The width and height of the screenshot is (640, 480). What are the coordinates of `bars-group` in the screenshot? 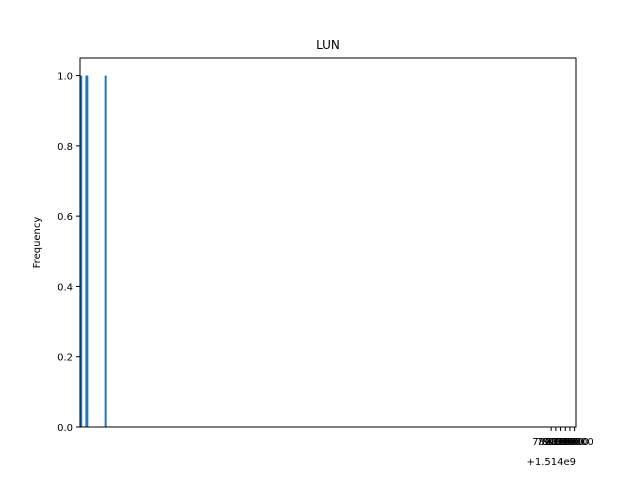 It's located at (93, 251).